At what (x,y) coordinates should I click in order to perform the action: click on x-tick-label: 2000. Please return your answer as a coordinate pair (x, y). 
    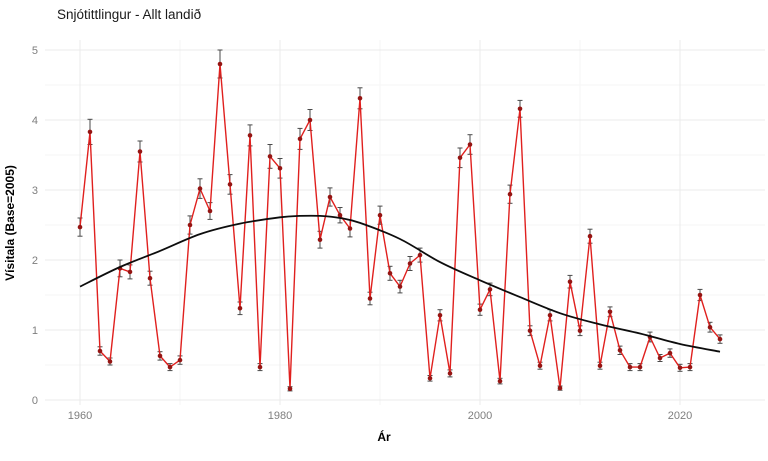
    Looking at the image, I should click on (480, 416).